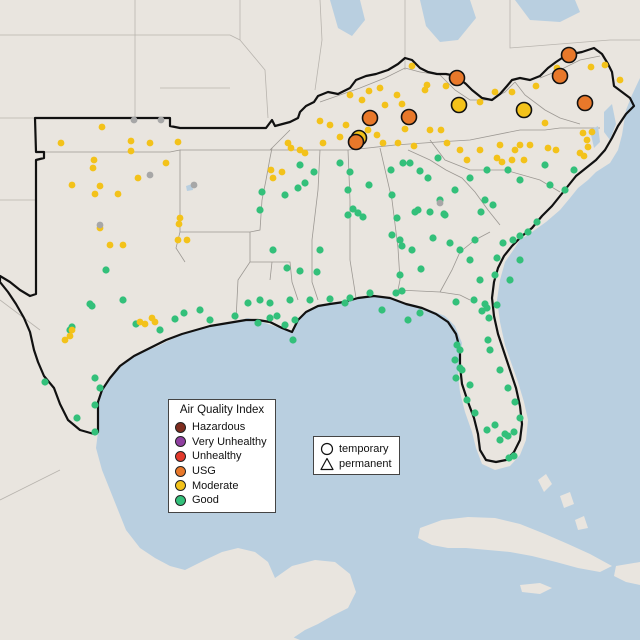  Describe the element at coordinates (524, 110) in the screenshot. I see `moderate-temporary-site-marker` at that location.